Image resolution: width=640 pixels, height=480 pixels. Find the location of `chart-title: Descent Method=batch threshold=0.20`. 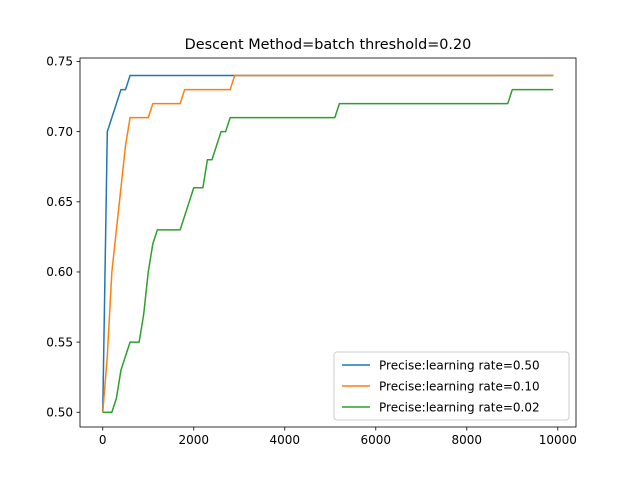

chart-title: Descent Method=batch threshold=0.20 is located at coordinates (328, 45).